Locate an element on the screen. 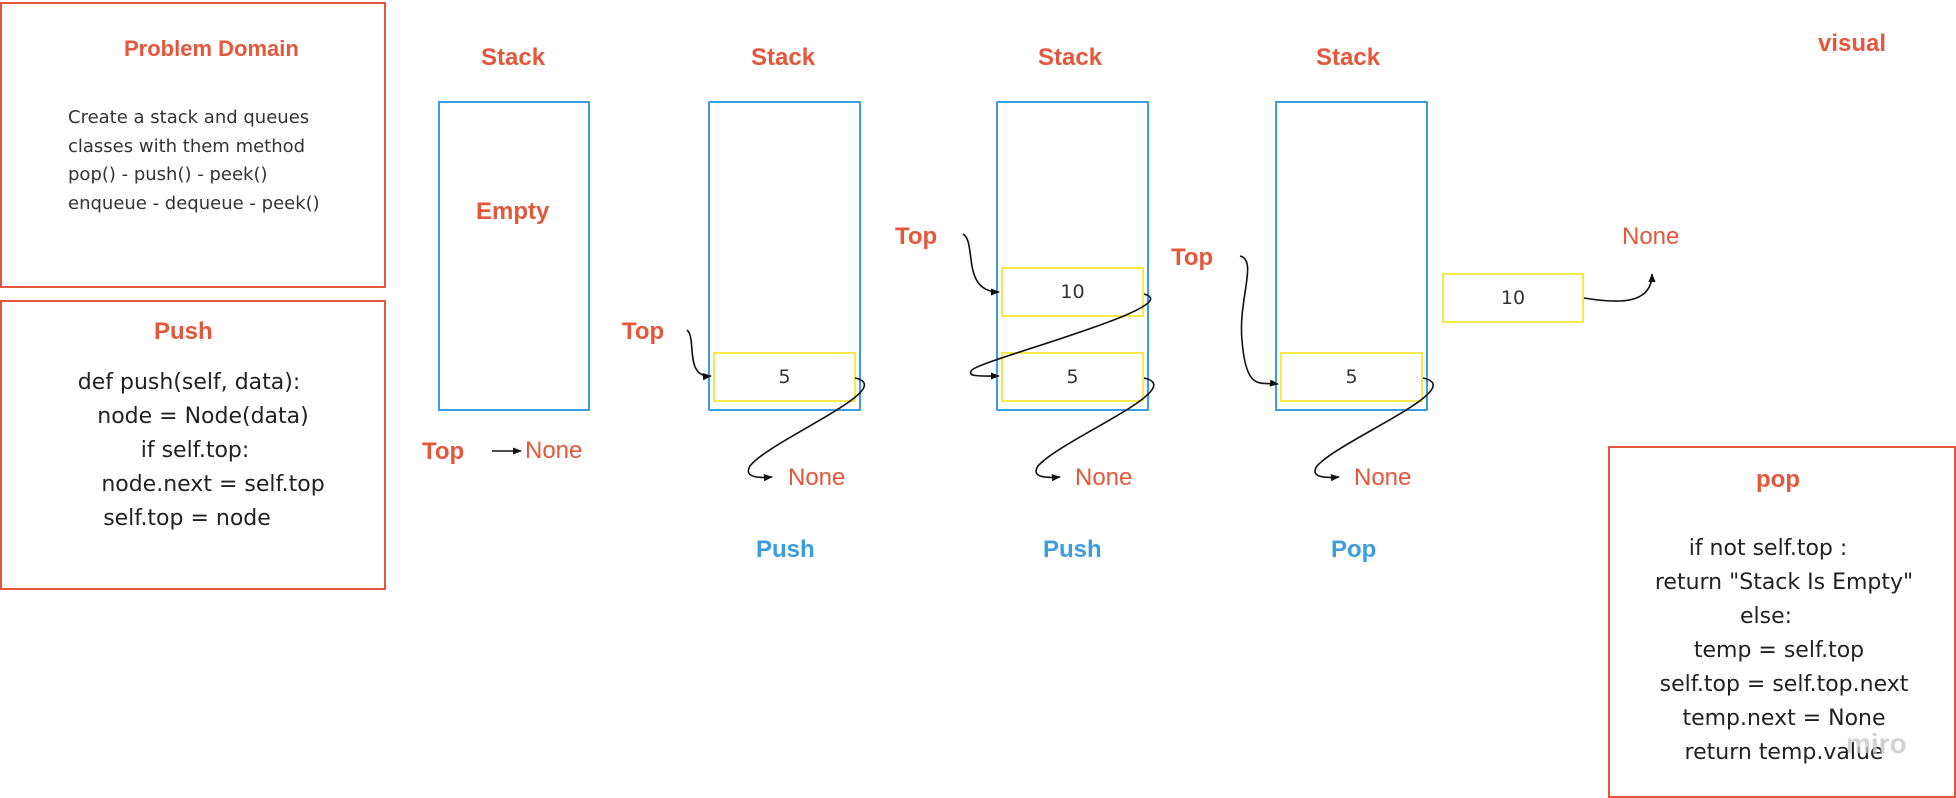  pop-code-line: self.top = self.top.next is located at coordinates (1784, 684).